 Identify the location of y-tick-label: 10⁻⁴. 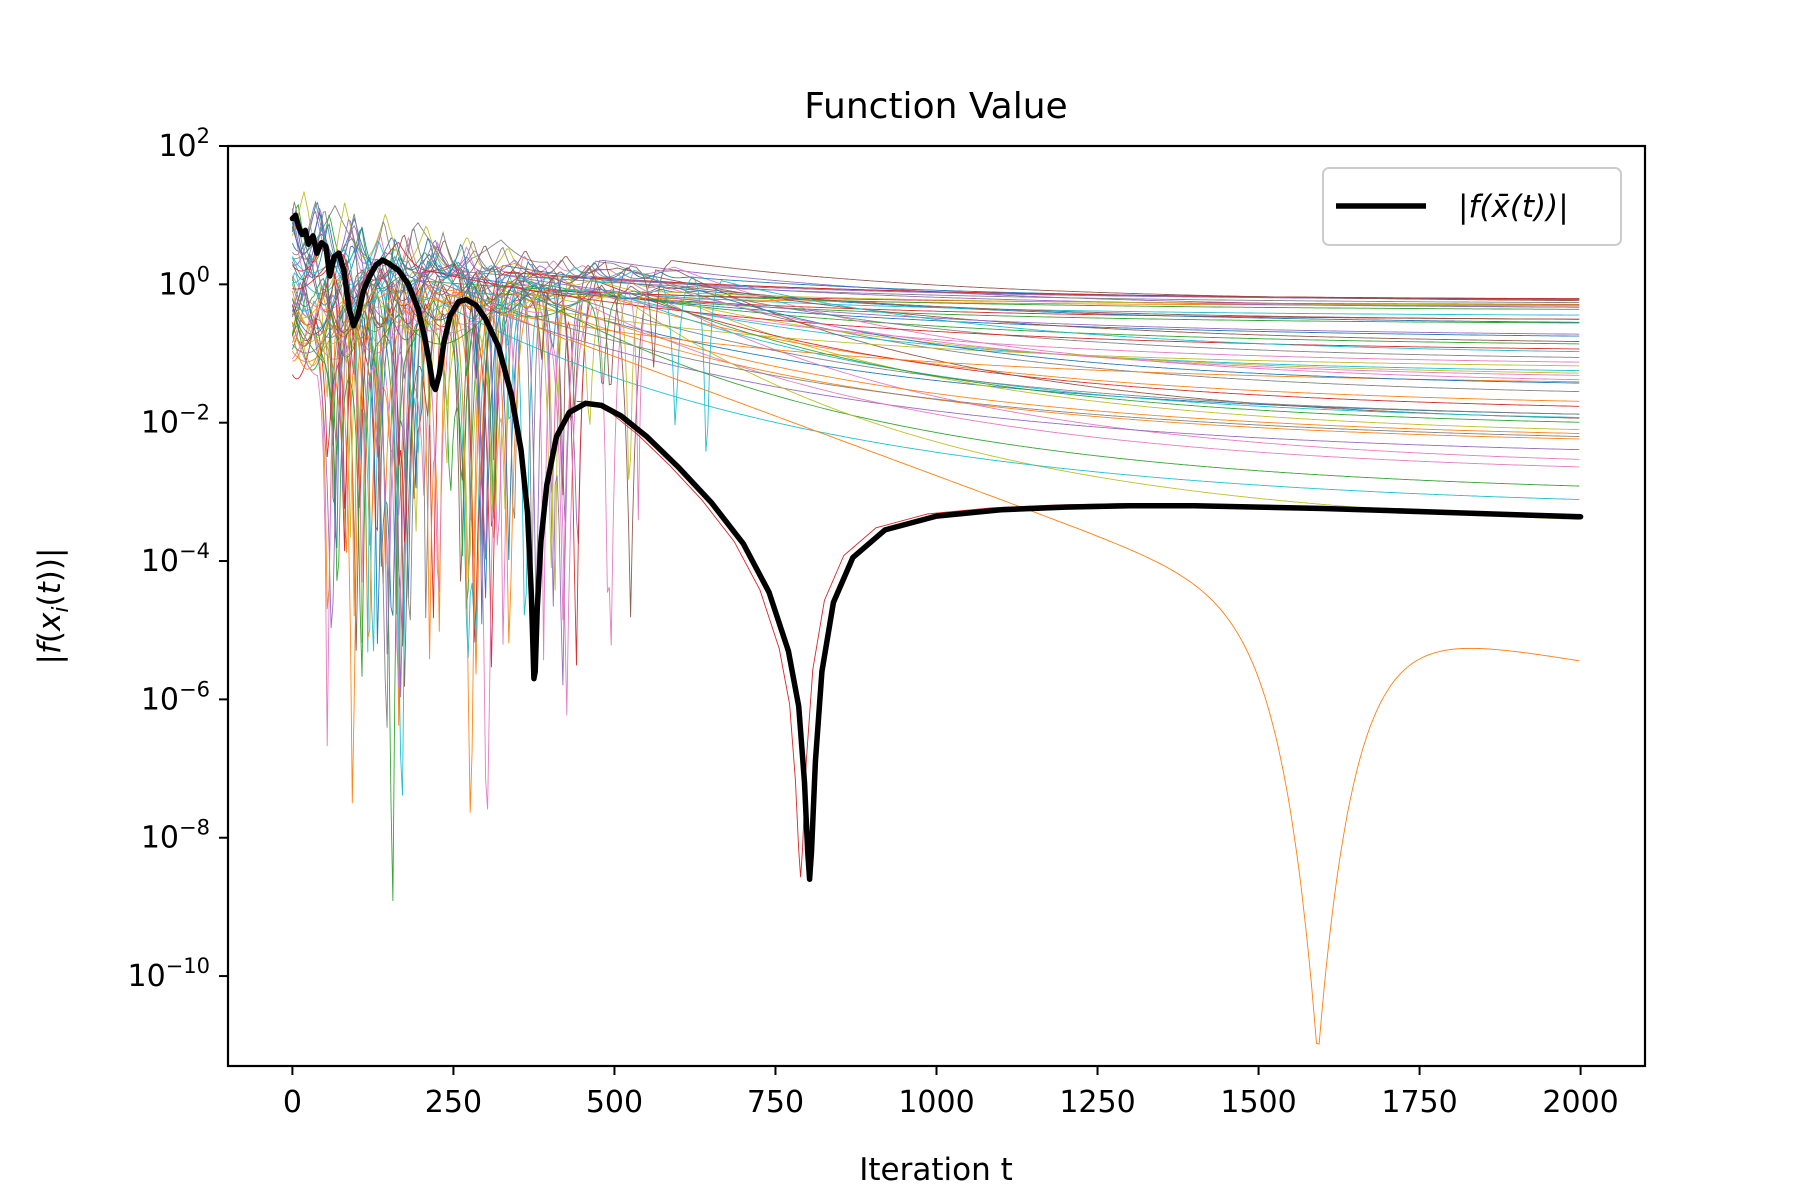
(175, 559).